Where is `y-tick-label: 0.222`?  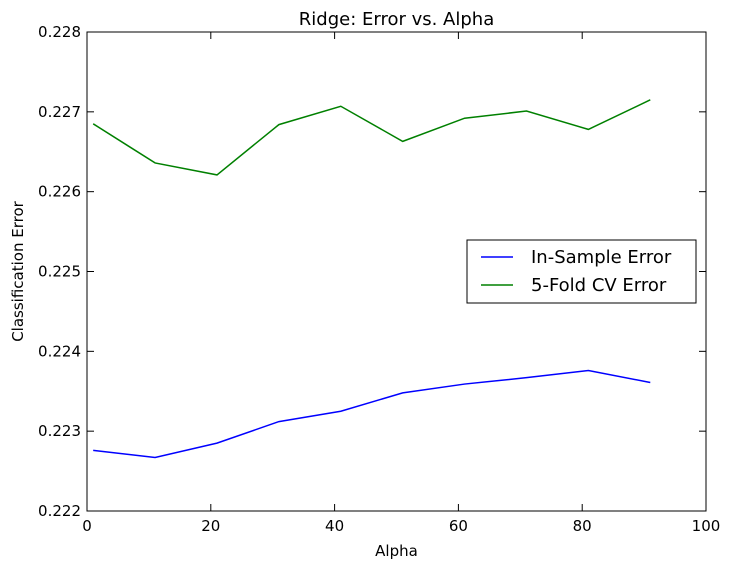
y-tick-label: 0.222 is located at coordinates (59, 511).